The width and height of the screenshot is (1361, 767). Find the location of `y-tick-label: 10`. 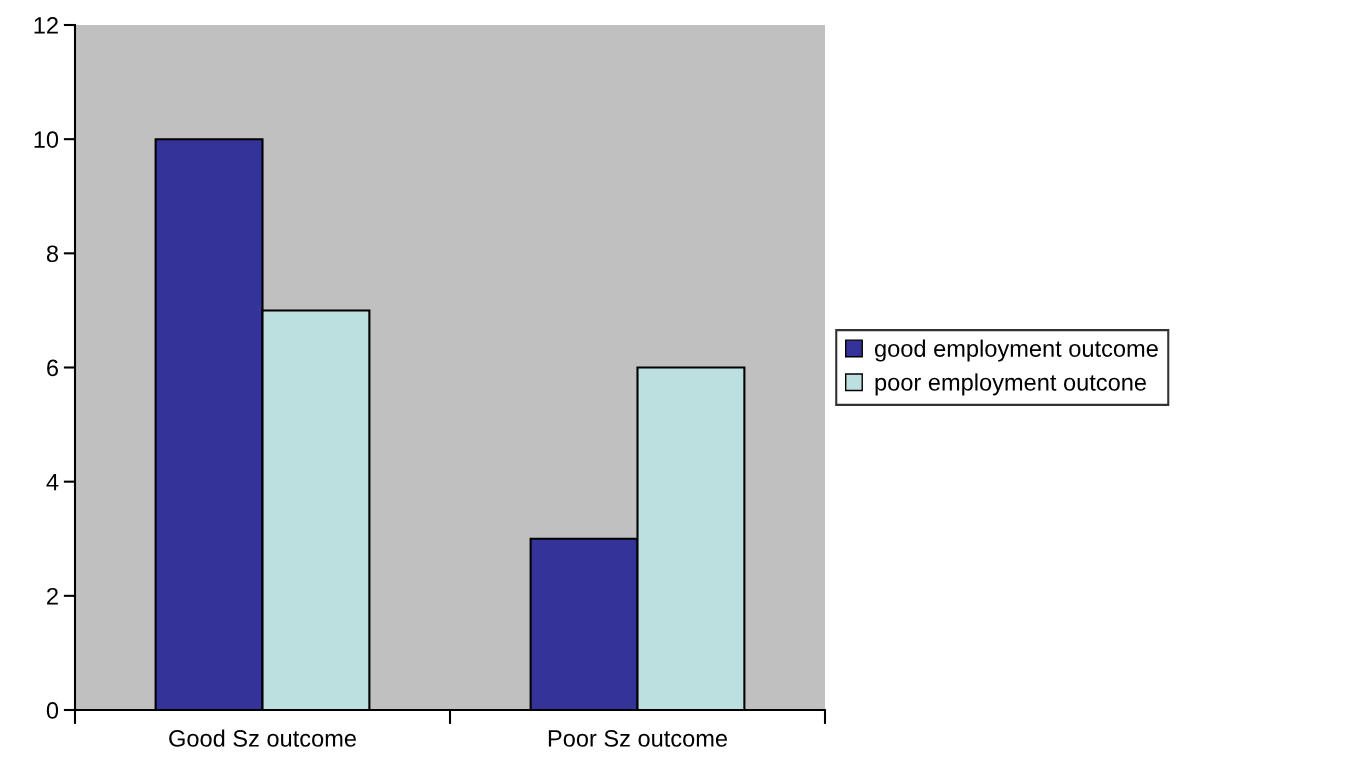

y-tick-label: 10 is located at coordinates (46, 139).